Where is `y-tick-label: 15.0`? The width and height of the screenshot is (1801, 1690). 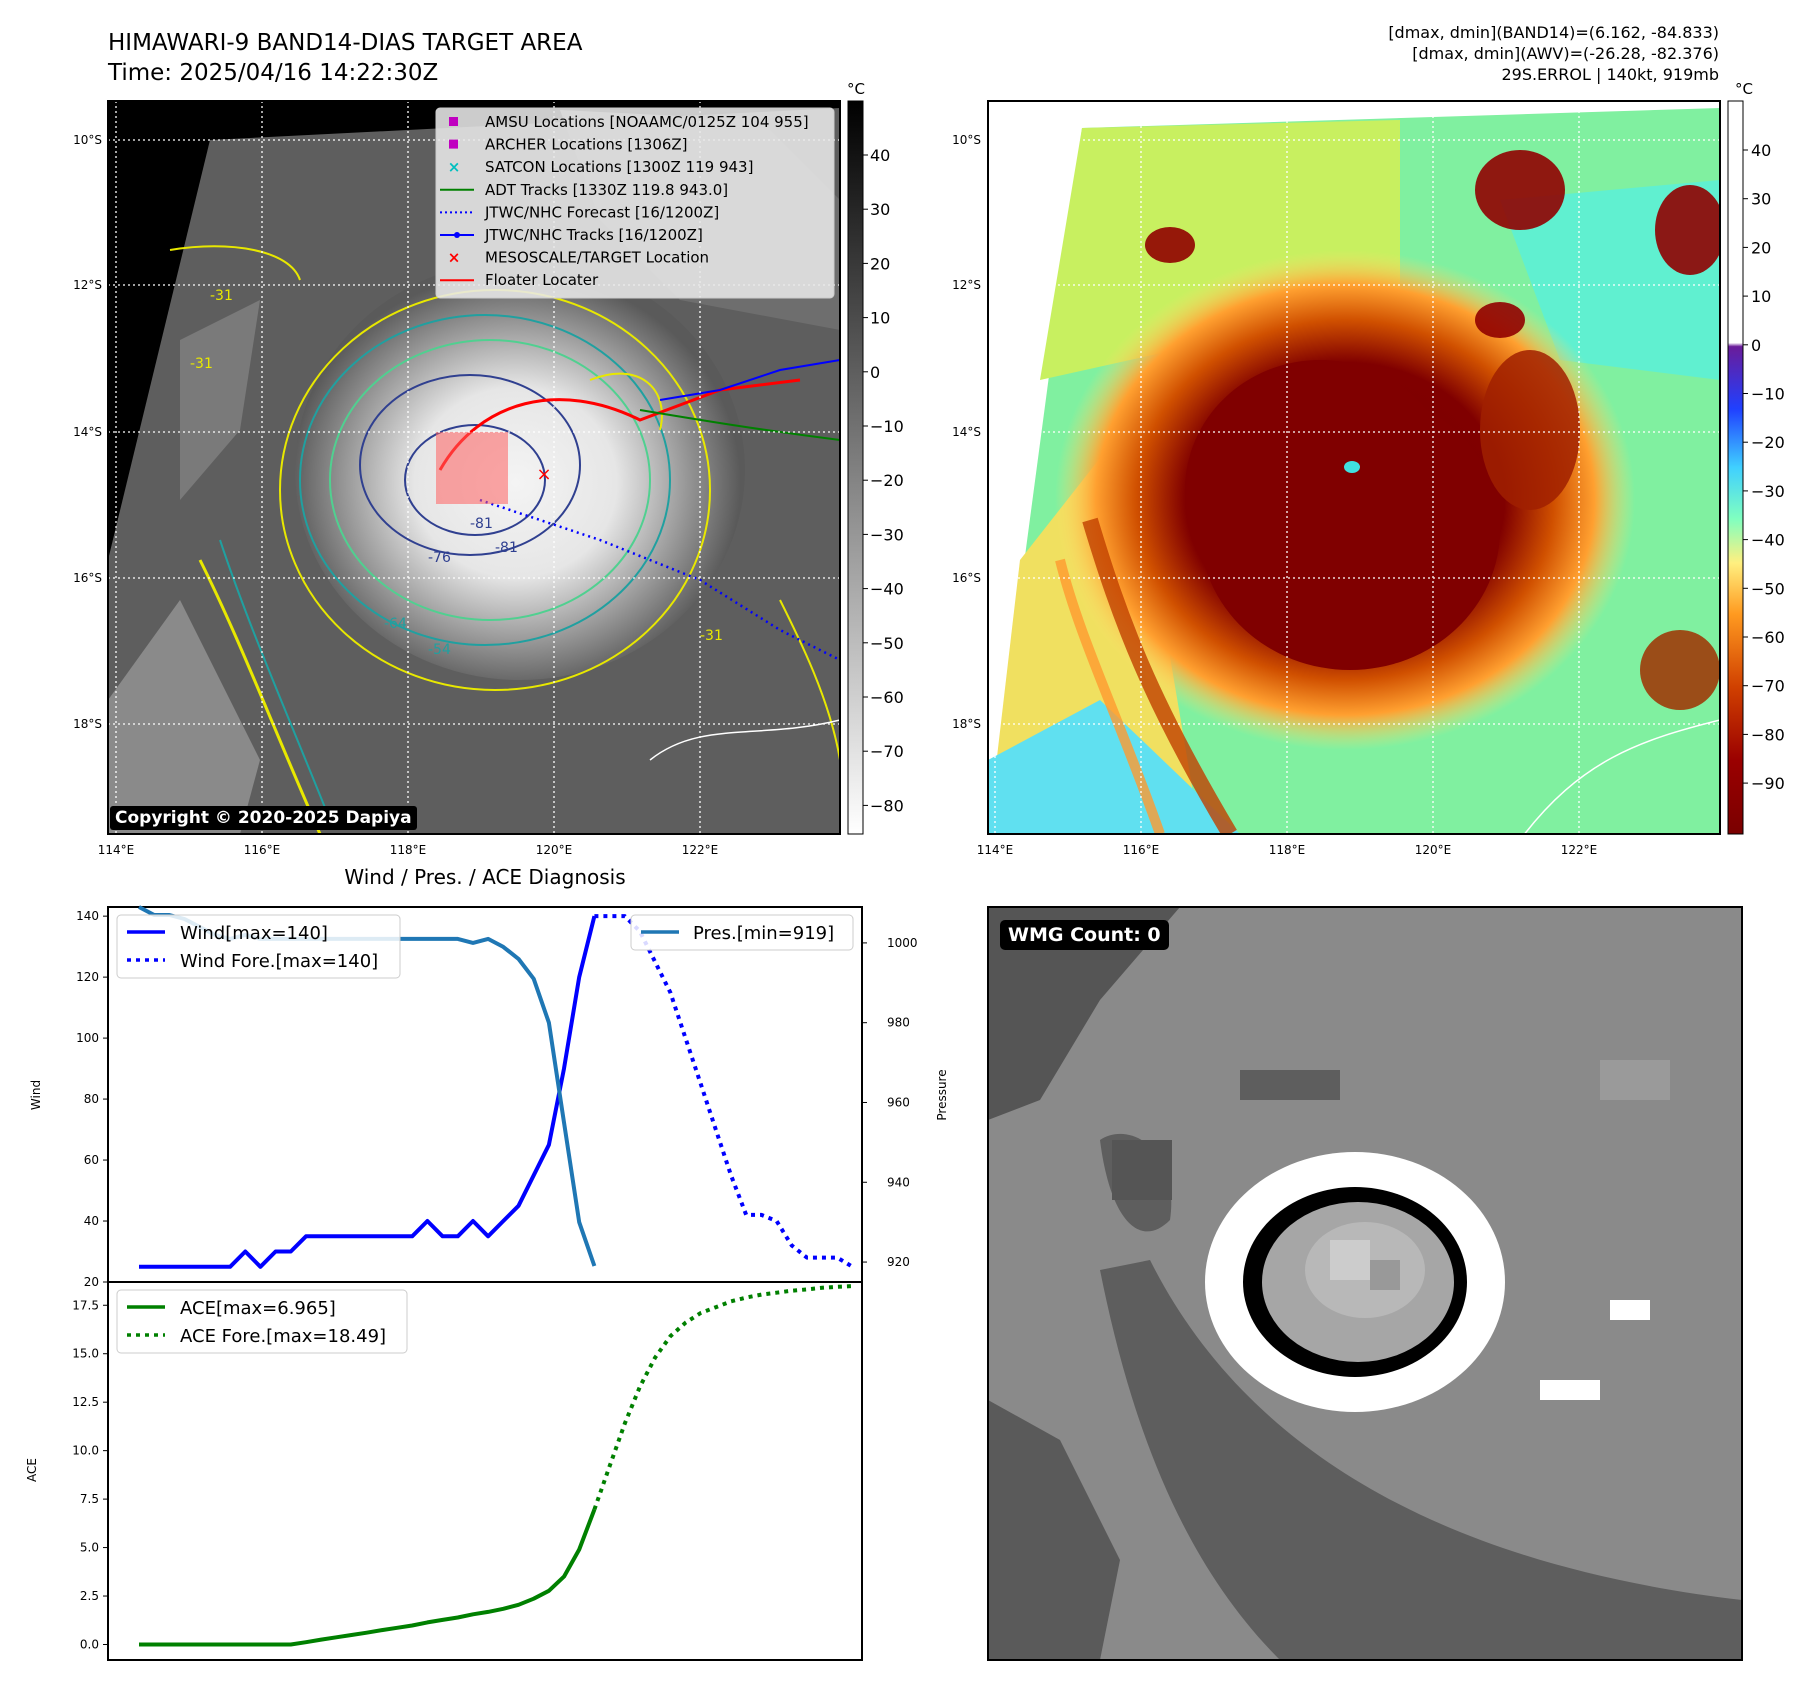 y-tick-label: 15.0 is located at coordinates (85, 1354).